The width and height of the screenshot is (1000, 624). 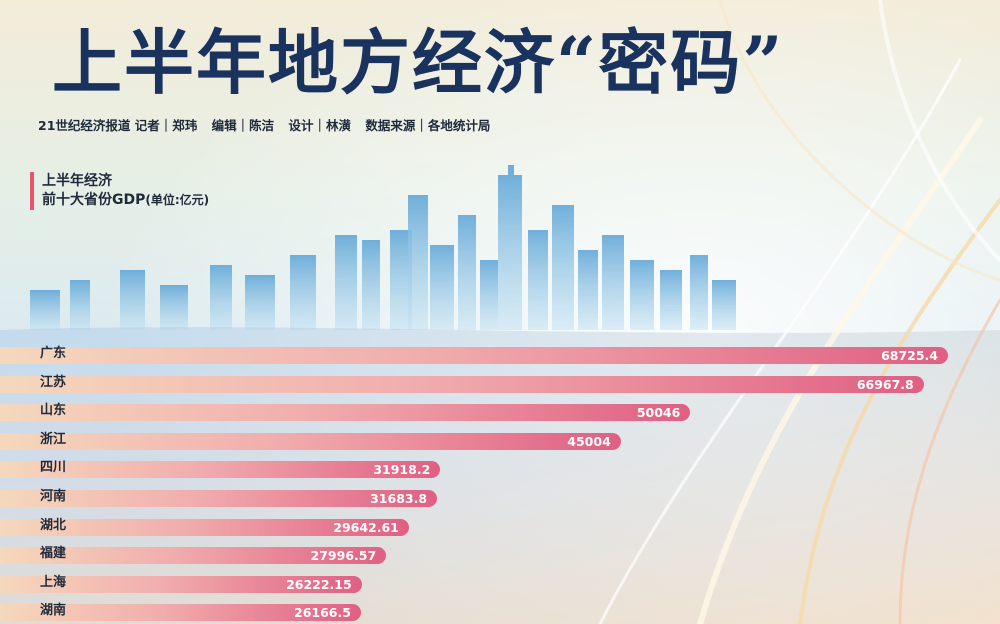 I want to click on chart-subtitle: 上半年经济 前十大省份GDP(单位:亿元), so click(x=119, y=191).